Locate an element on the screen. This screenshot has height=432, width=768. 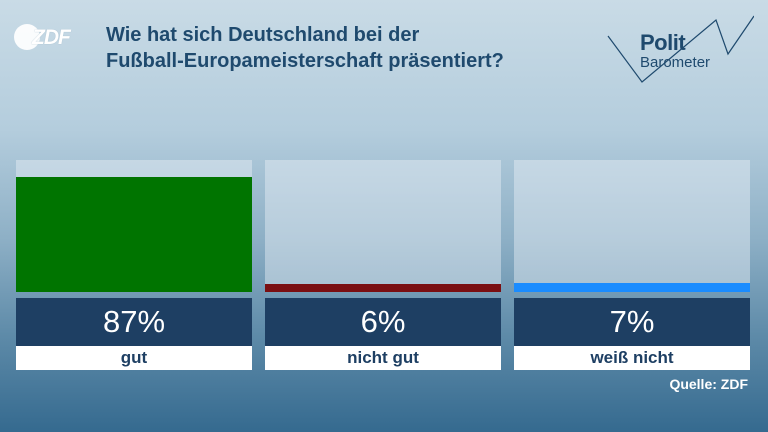
bar-value-label: 87% is located at coordinates (134, 322).